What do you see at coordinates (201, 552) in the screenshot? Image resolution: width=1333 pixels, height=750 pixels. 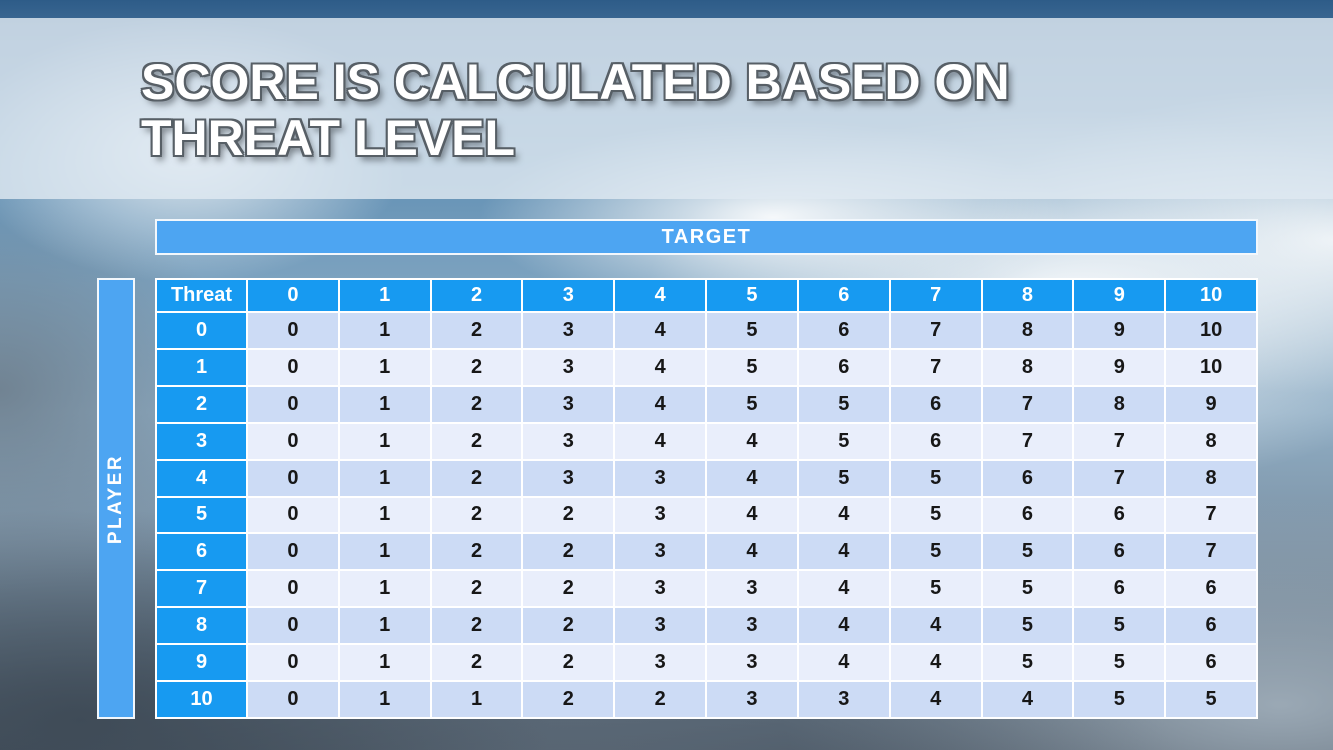 I see `table-row-header: 6` at bounding box center [201, 552].